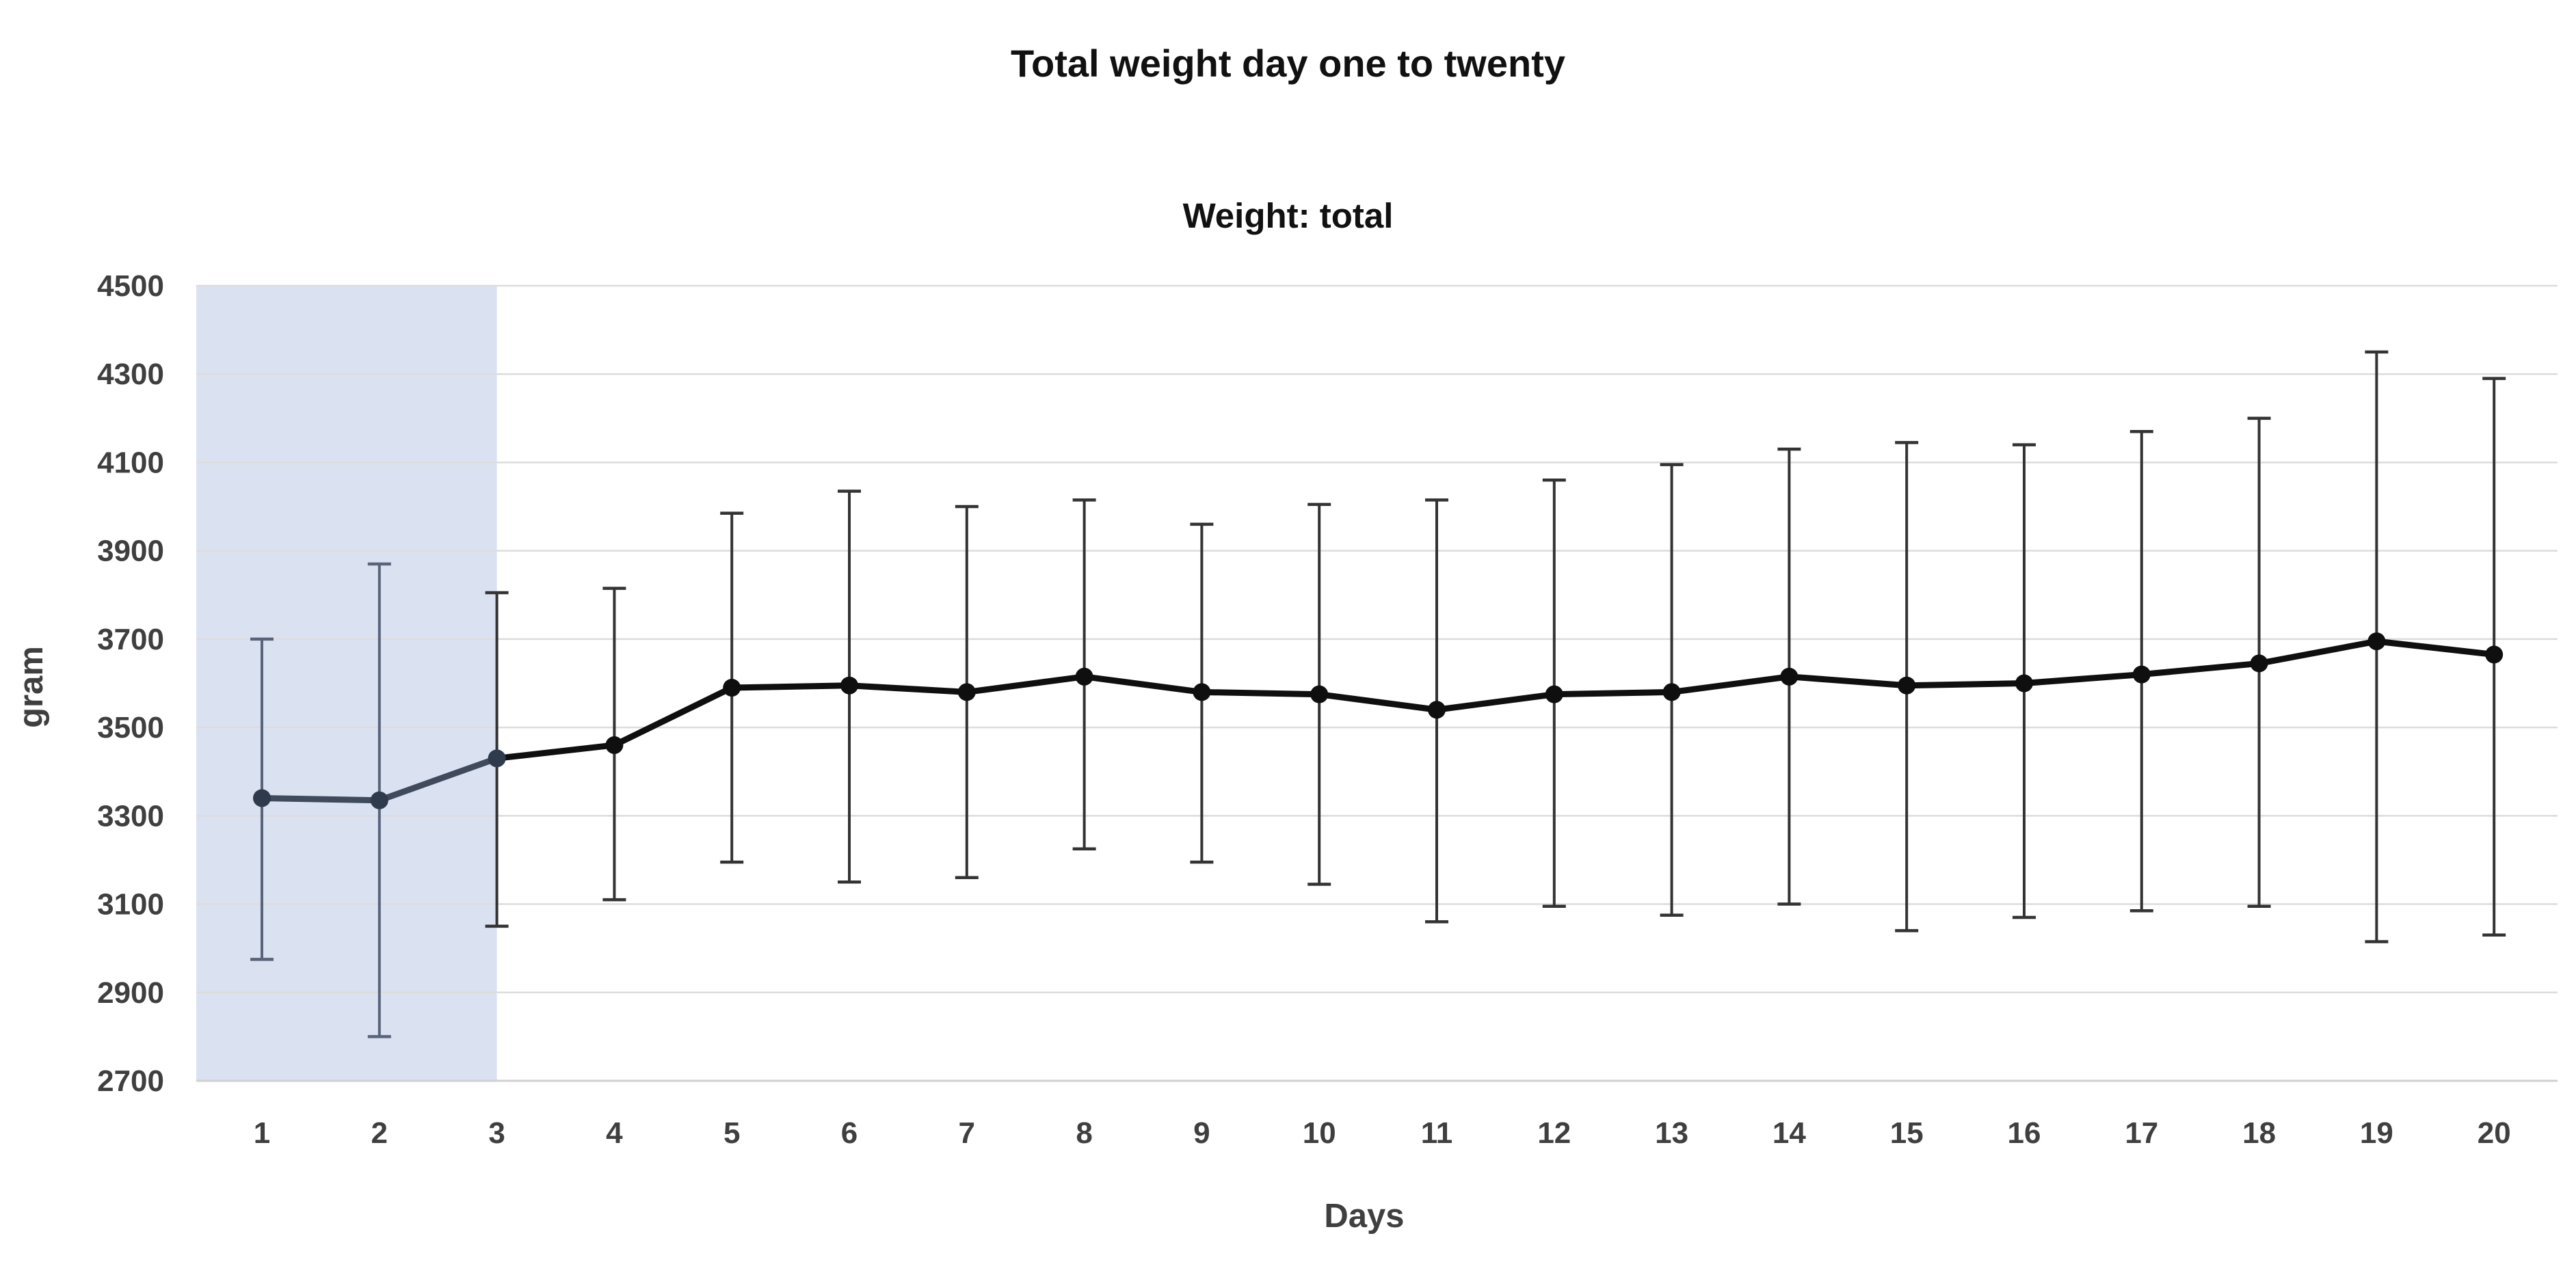  What do you see at coordinates (130, 462) in the screenshot?
I see `y-tick-label: 4100` at bounding box center [130, 462].